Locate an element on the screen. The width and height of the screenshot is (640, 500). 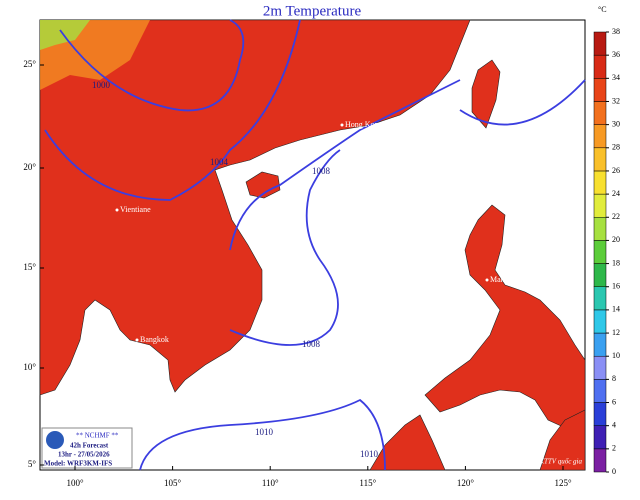
colorbar-tick-label: 4 is located at coordinates (614, 425).